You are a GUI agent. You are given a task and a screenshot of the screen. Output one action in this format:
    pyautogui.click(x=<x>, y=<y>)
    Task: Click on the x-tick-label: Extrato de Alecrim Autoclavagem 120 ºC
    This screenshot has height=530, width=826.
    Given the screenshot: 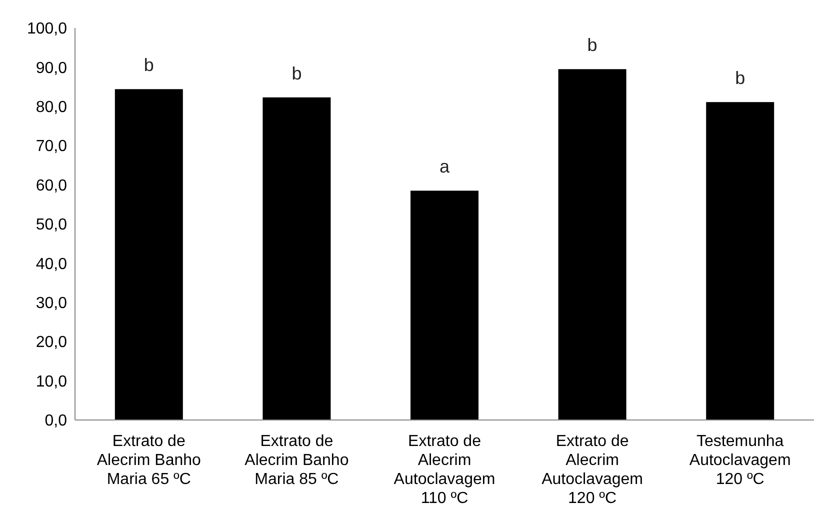 What is the action you would take?
    pyautogui.click(x=592, y=470)
    